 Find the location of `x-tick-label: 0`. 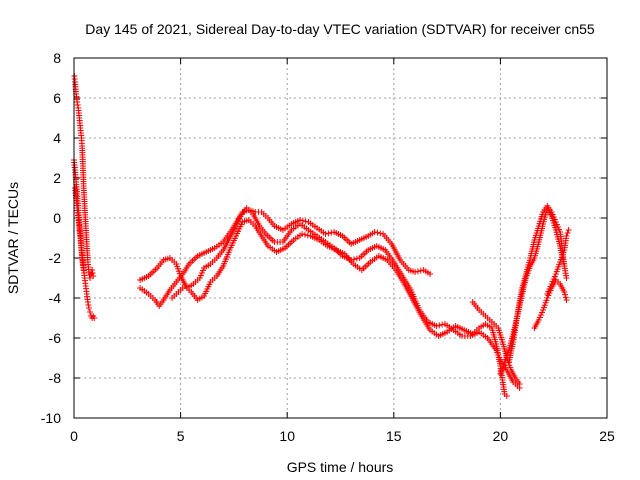

x-tick-label: 0 is located at coordinates (74, 436).